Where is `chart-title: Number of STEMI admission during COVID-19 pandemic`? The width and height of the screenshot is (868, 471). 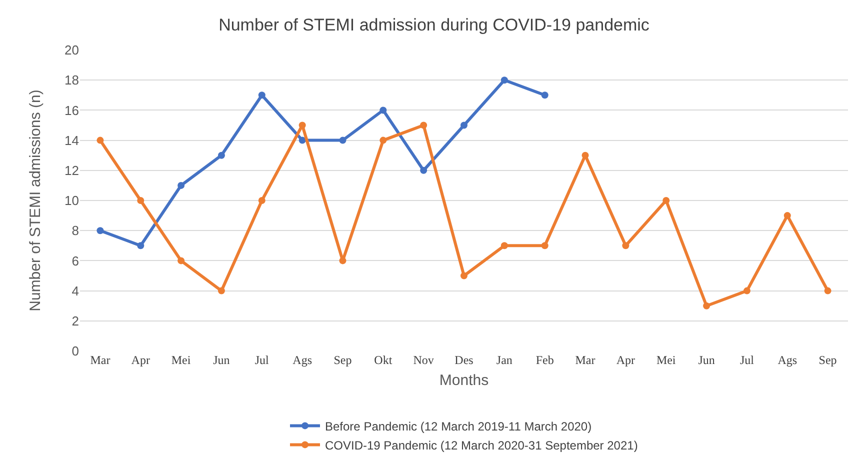 chart-title: Number of STEMI admission during COVID-19 pandemic is located at coordinates (434, 25).